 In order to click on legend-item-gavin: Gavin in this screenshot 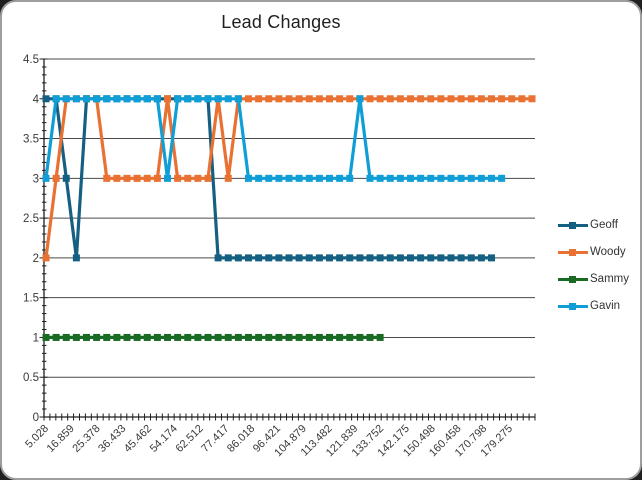, I will do `click(593, 306)`.